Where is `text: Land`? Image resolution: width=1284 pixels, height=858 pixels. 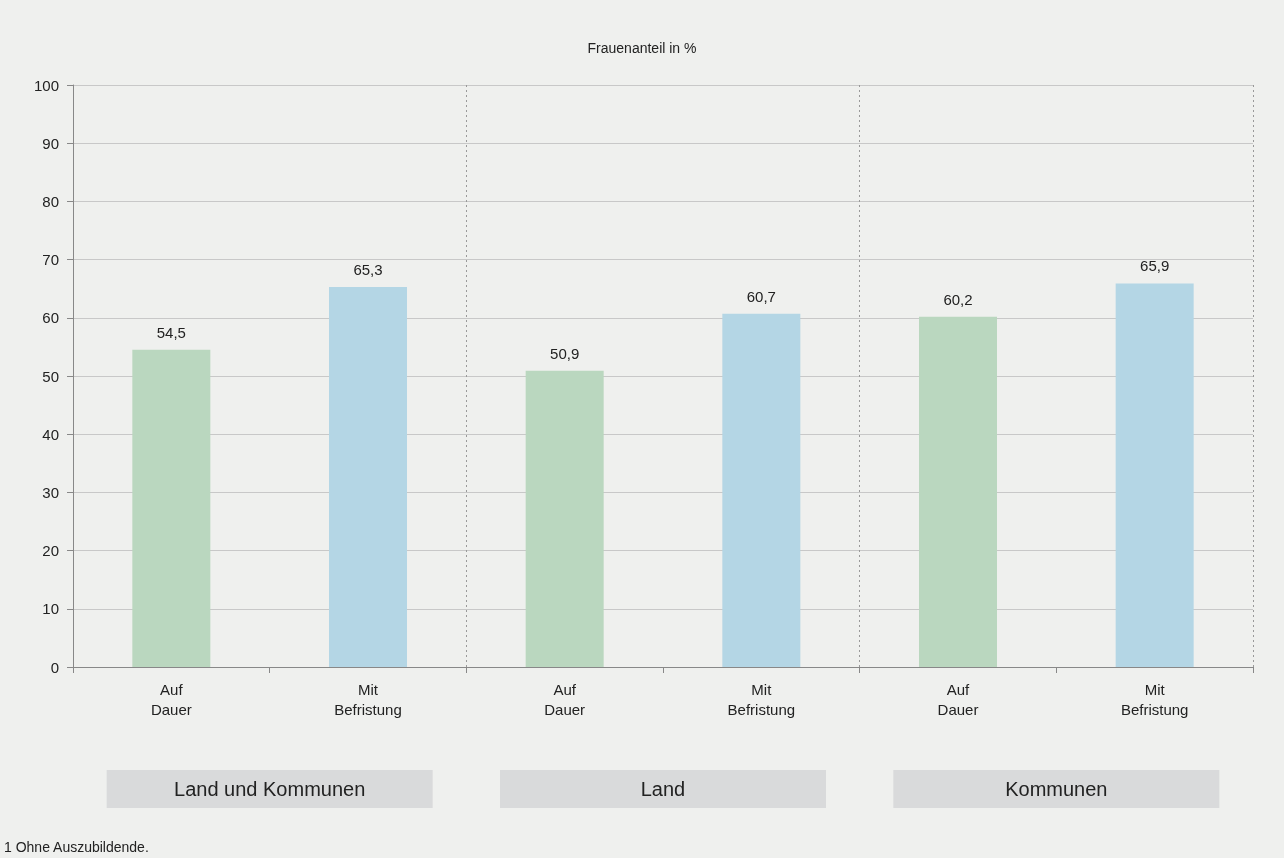
text: Land is located at coordinates (663, 789).